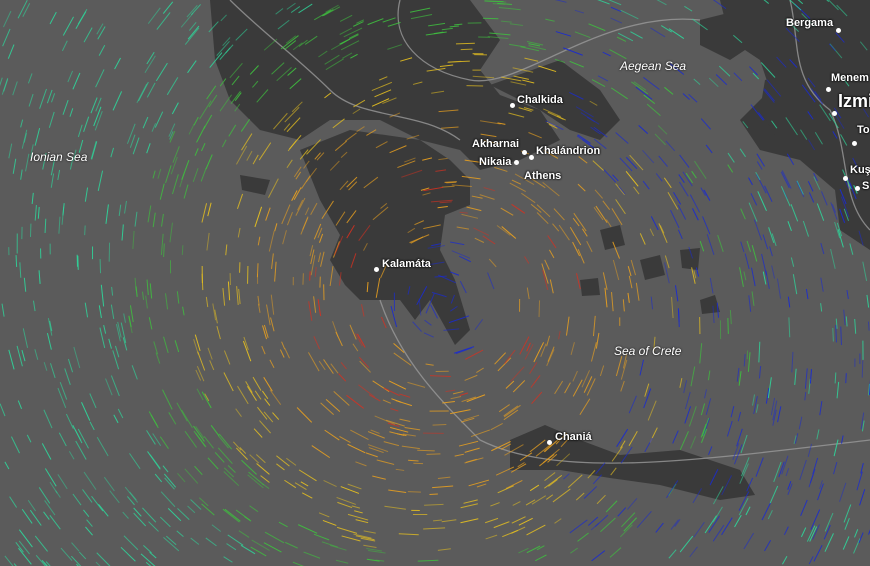  I want to click on city-label: S, so click(866, 186).